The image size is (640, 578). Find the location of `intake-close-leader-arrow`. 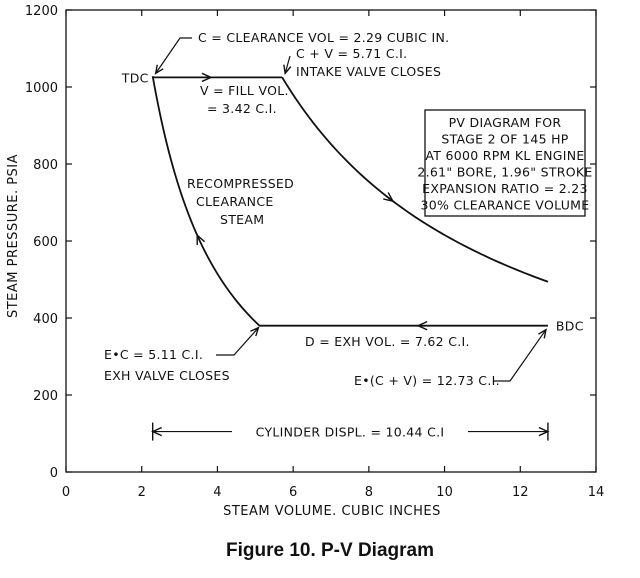

intake-close-leader-arrow is located at coordinates (287, 70).